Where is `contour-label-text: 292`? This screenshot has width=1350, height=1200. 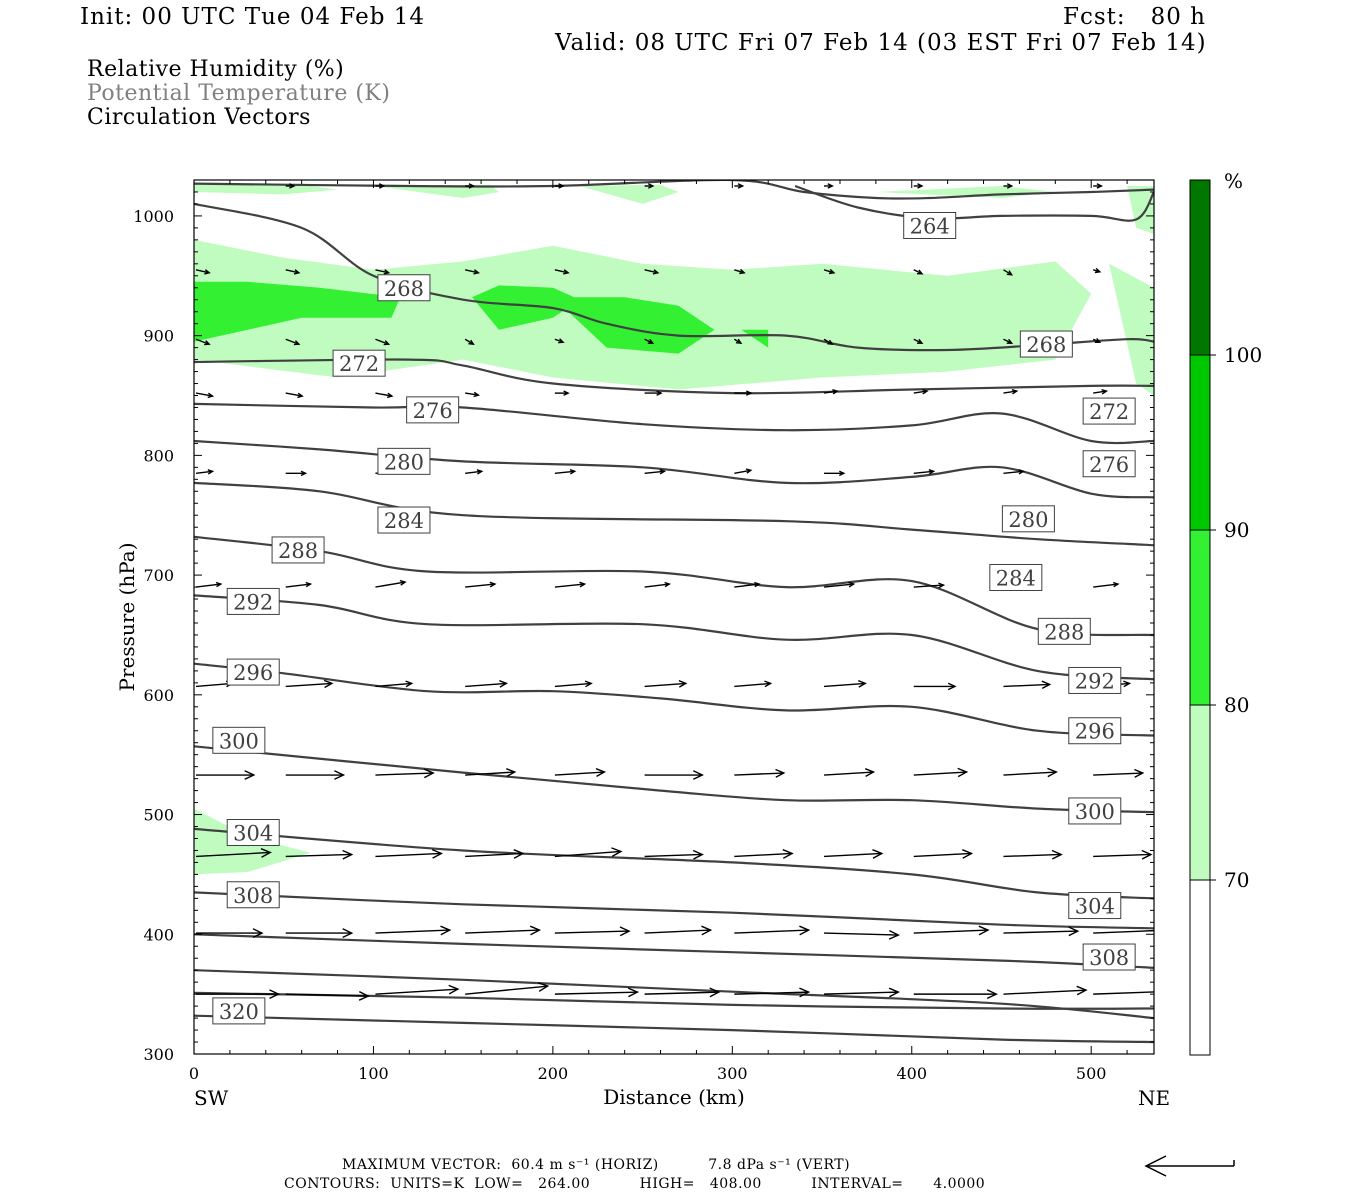
contour-label-text: 292 is located at coordinates (1095, 681).